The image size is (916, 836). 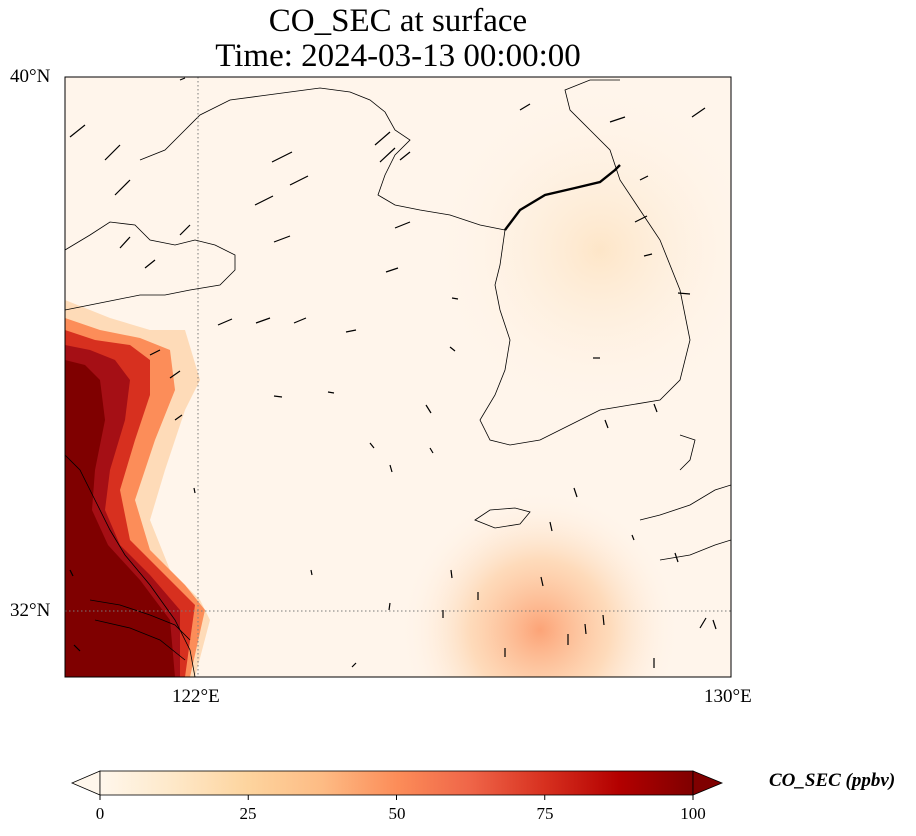 What do you see at coordinates (30, 76) in the screenshot?
I see `lat-tick-40: 40°N` at bounding box center [30, 76].